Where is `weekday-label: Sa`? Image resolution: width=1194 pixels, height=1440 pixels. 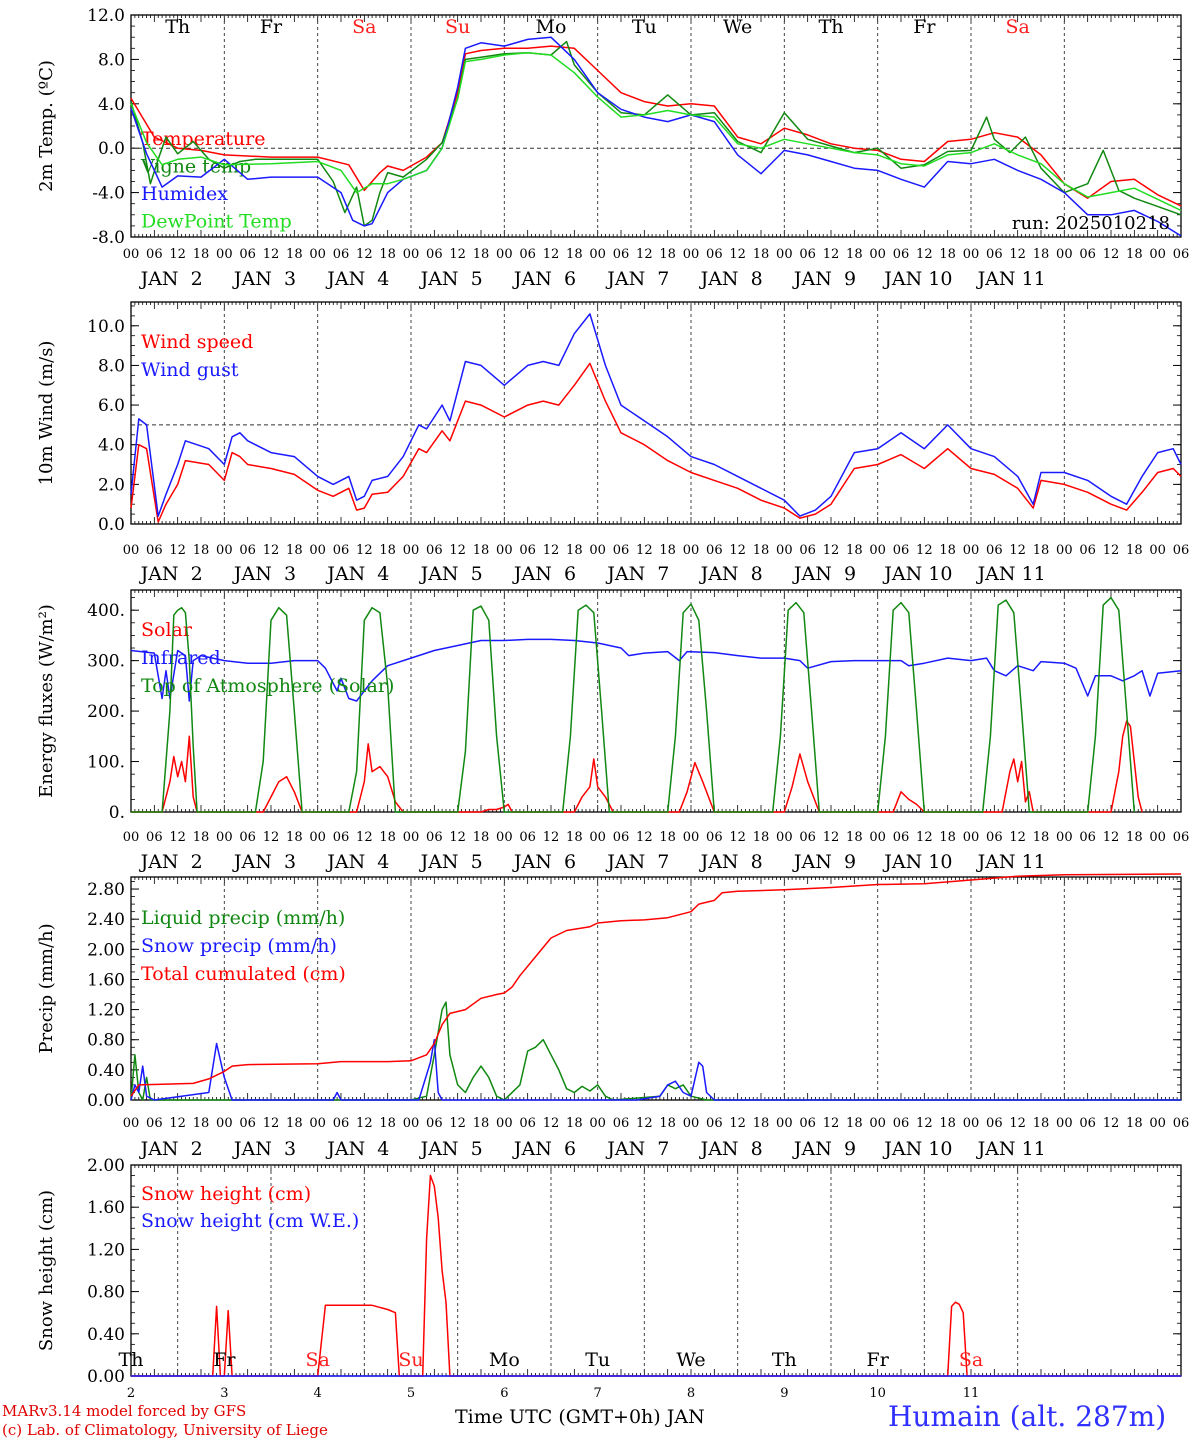 weekday-label: Sa is located at coordinates (364, 27).